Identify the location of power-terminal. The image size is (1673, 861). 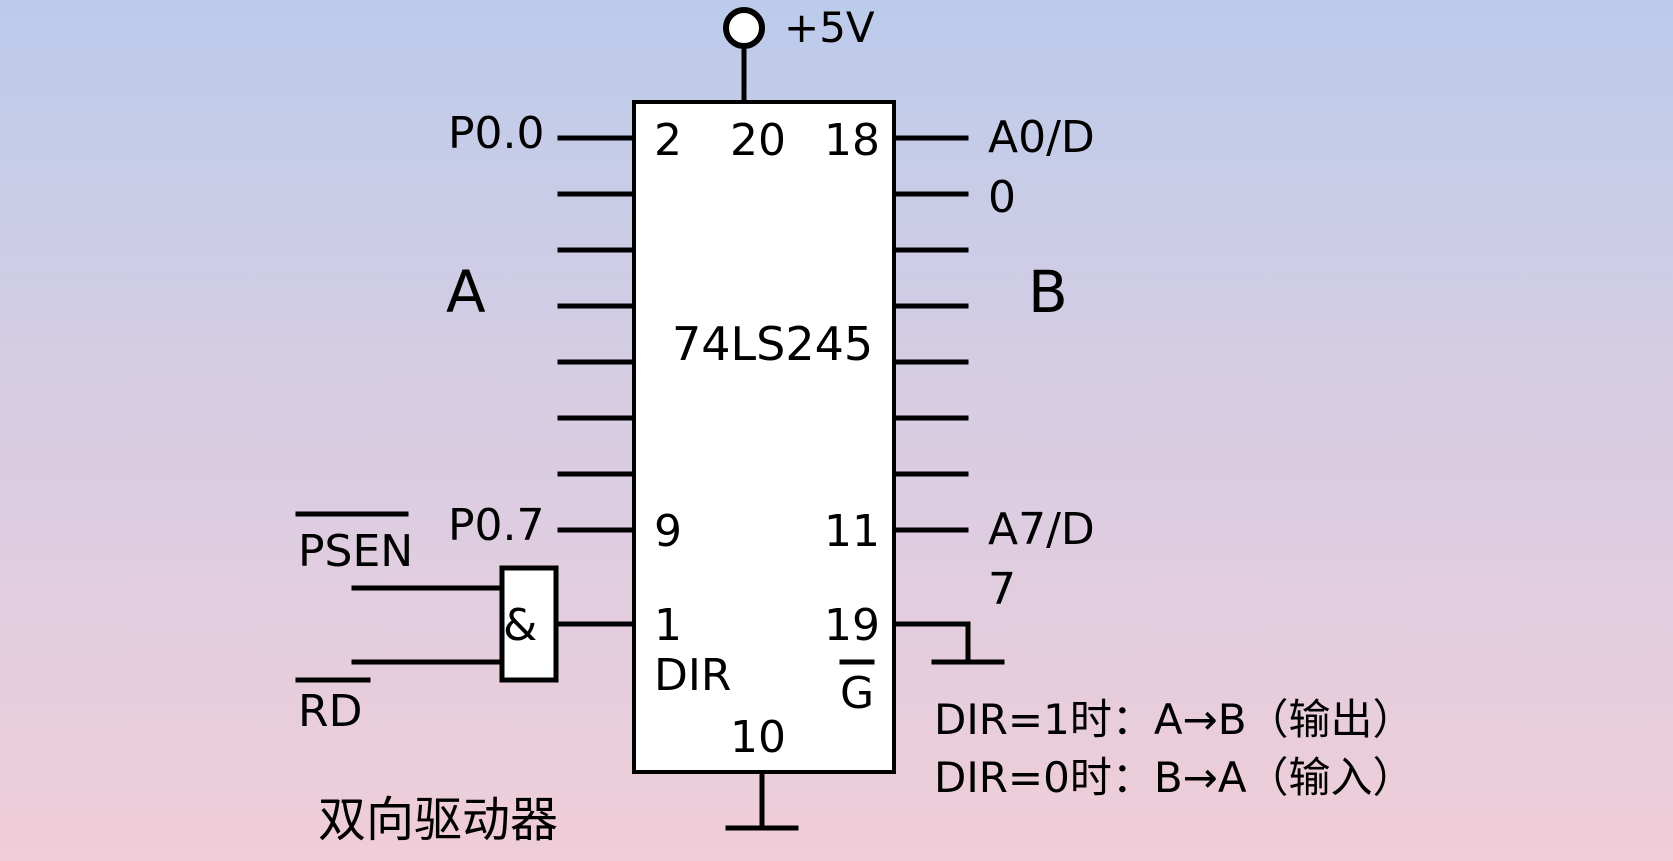
(744, 55).